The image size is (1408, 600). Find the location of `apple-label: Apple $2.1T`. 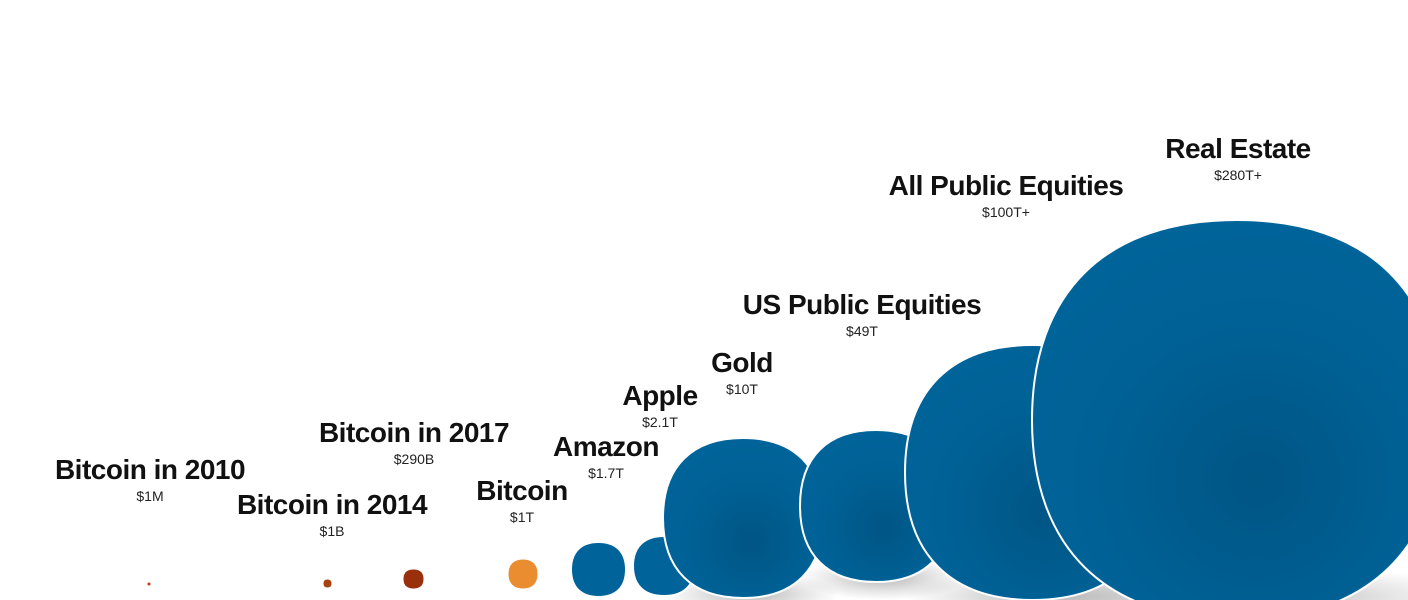

apple-label: Apple $2.1T is located at coordinates (660, 405).